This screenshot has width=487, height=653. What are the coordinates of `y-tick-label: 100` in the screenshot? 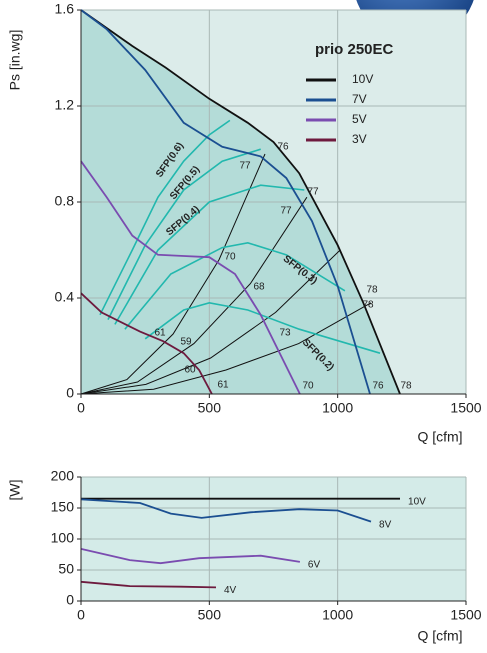 It's located at (63, 538).